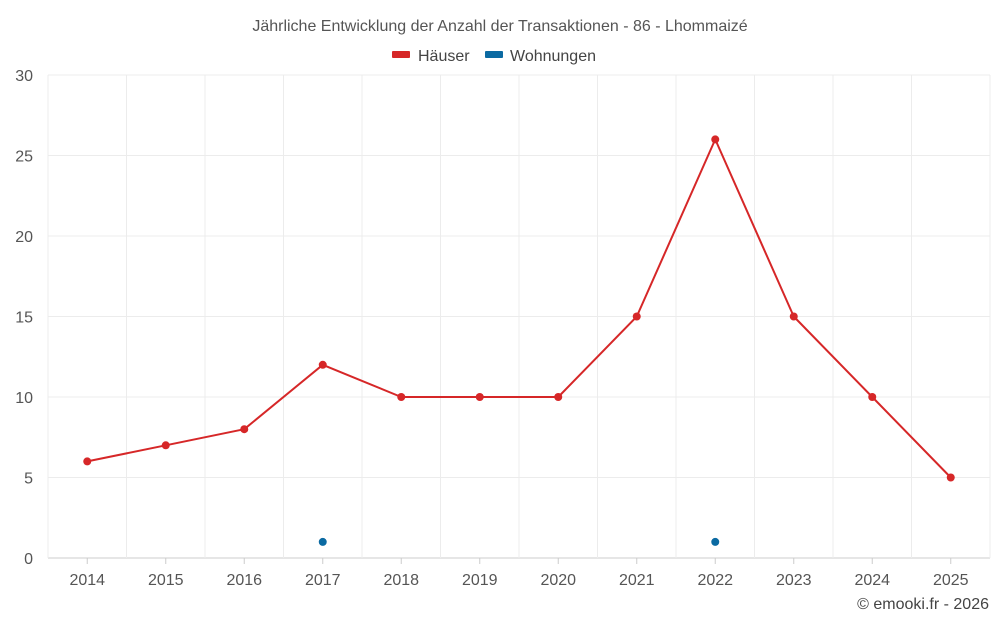  I want to click on x-tick-label: 2019, so click(480, 580).